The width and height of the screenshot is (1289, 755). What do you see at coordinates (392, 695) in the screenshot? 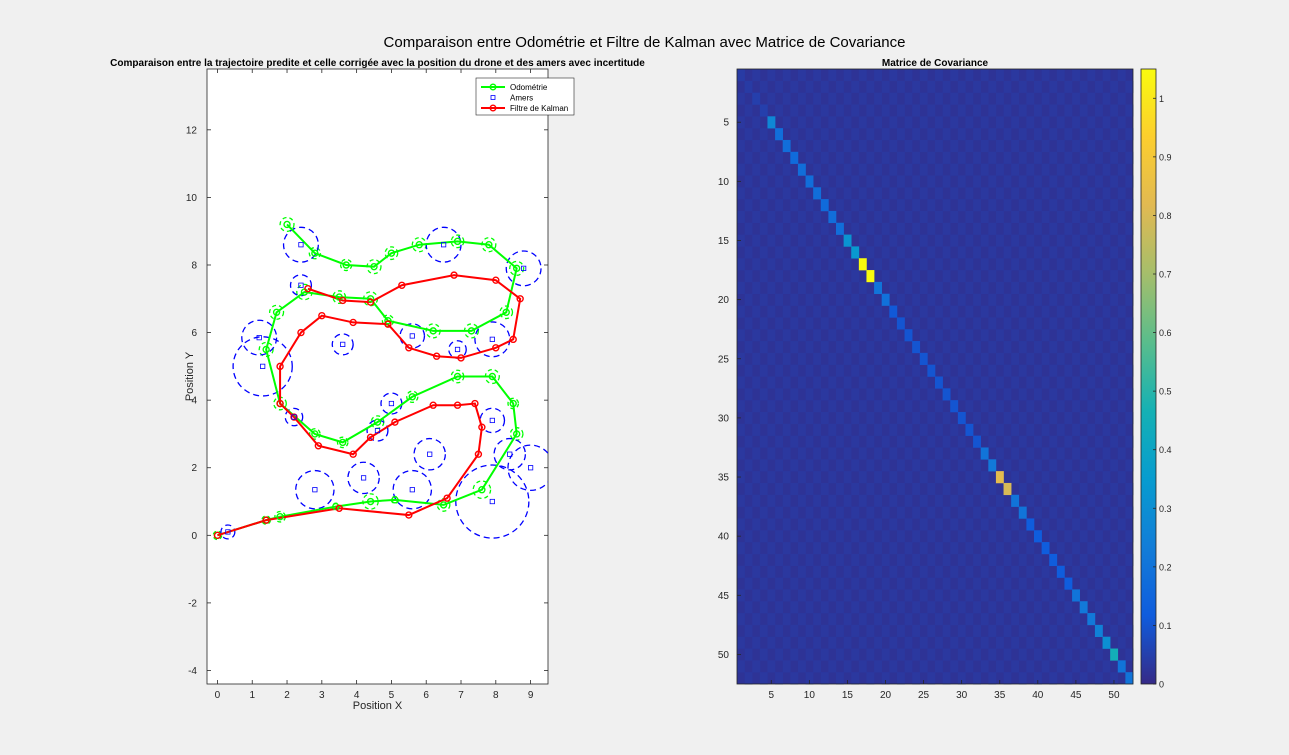
I see `x-tick-label: 5` at bounding box center [392, 695].